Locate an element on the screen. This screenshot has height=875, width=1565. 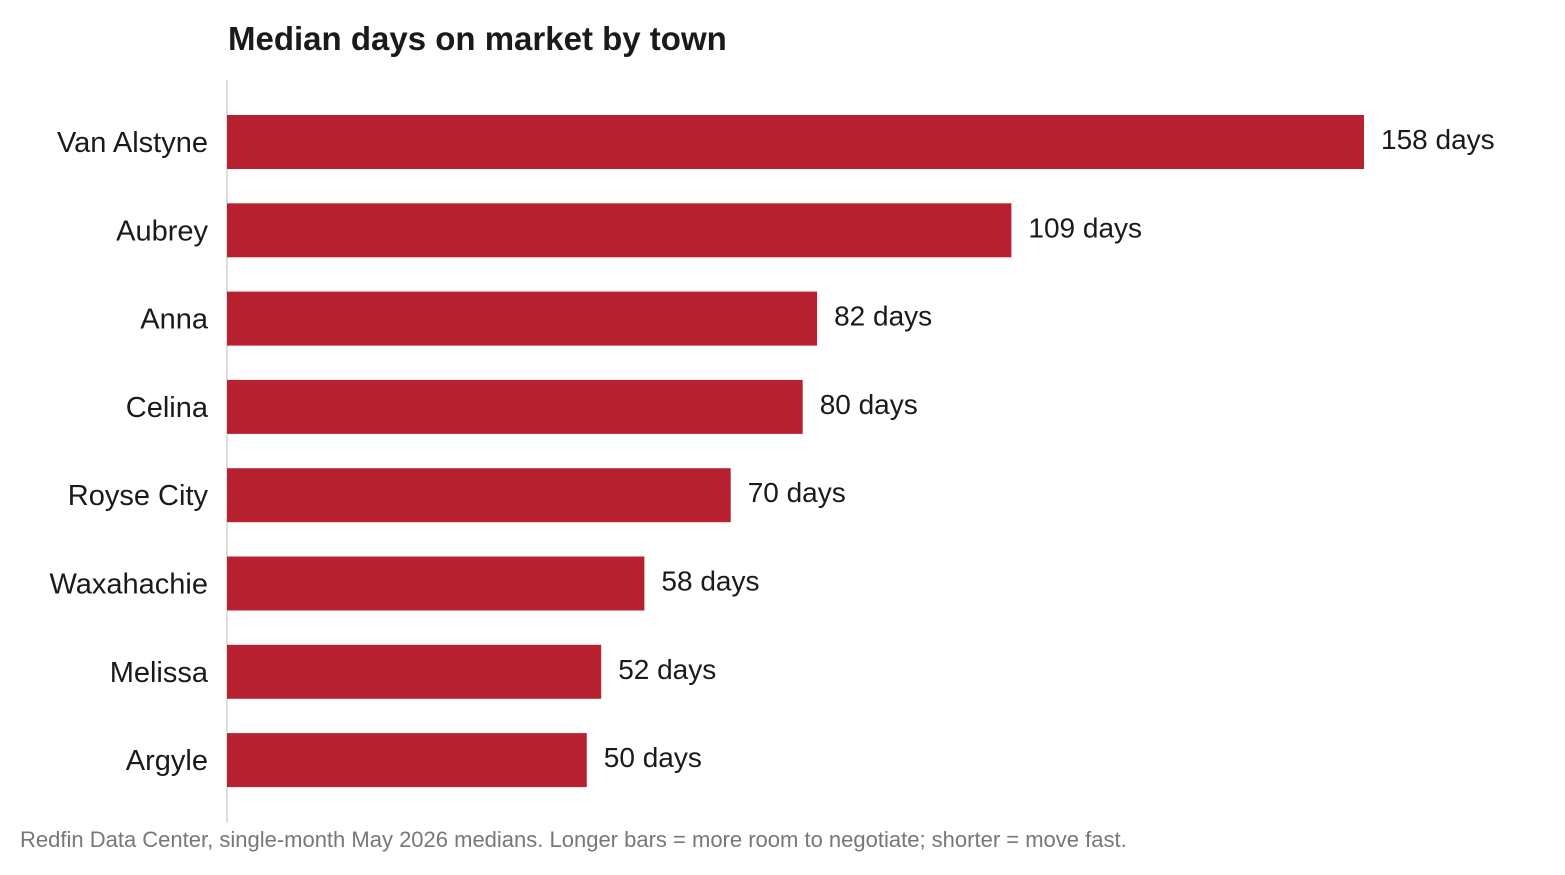
value-label: 109 days is located at coordinates (1085, 227).